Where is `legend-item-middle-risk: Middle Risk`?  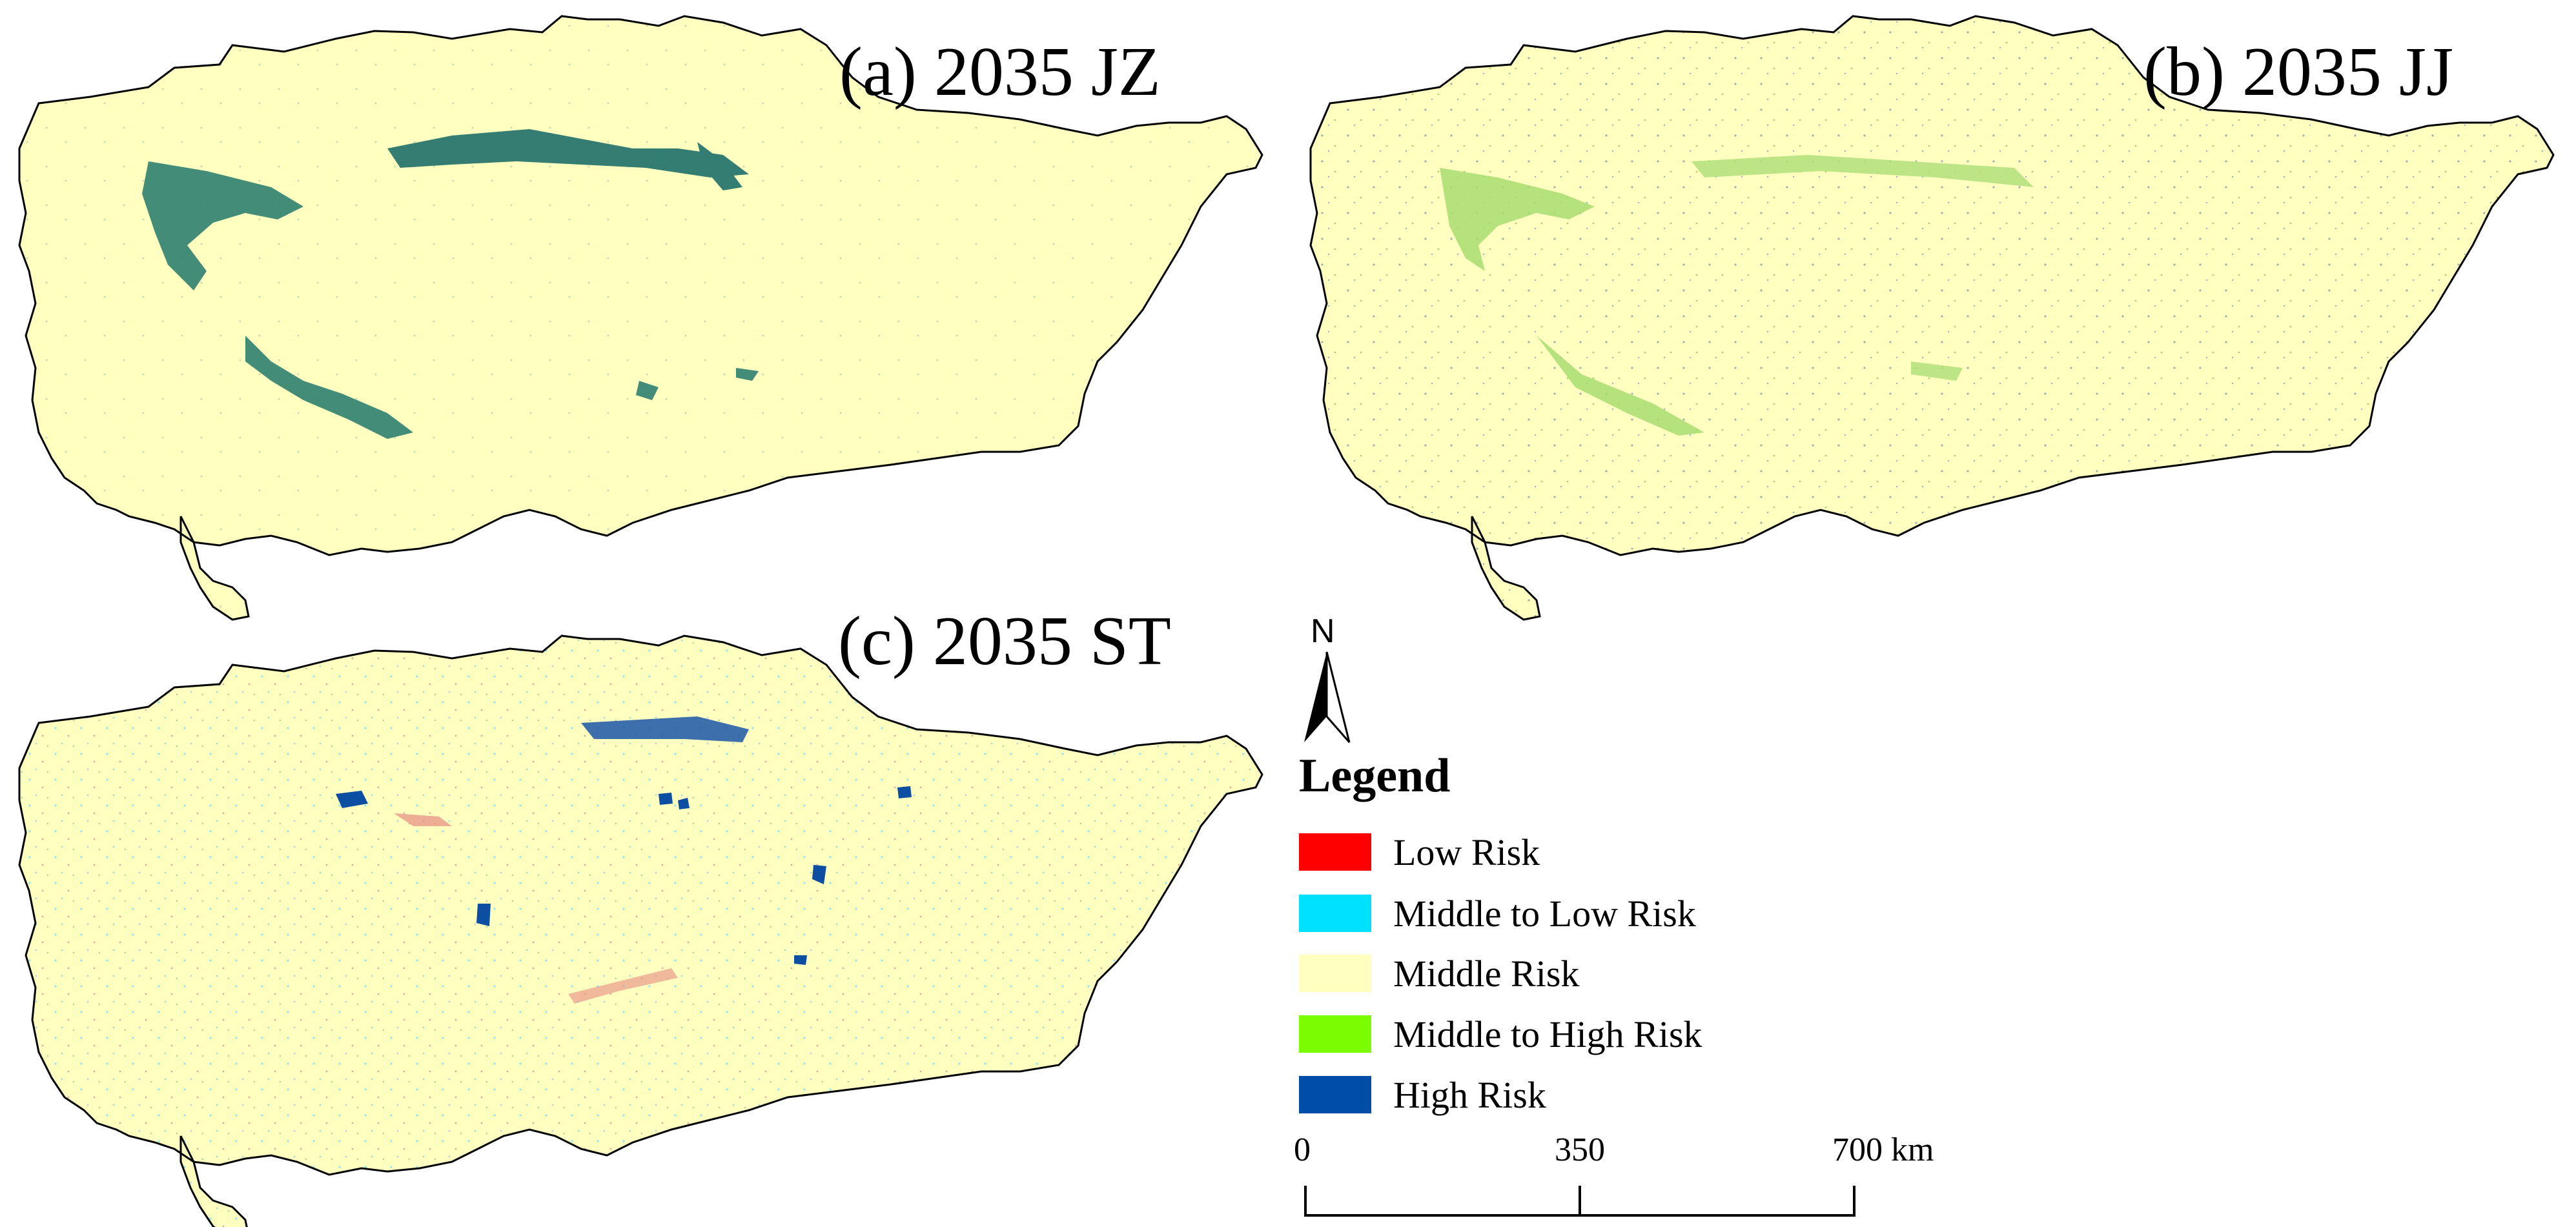 legend-item-middle-risk: Middle Risk is located at coordinates (1439, 973).